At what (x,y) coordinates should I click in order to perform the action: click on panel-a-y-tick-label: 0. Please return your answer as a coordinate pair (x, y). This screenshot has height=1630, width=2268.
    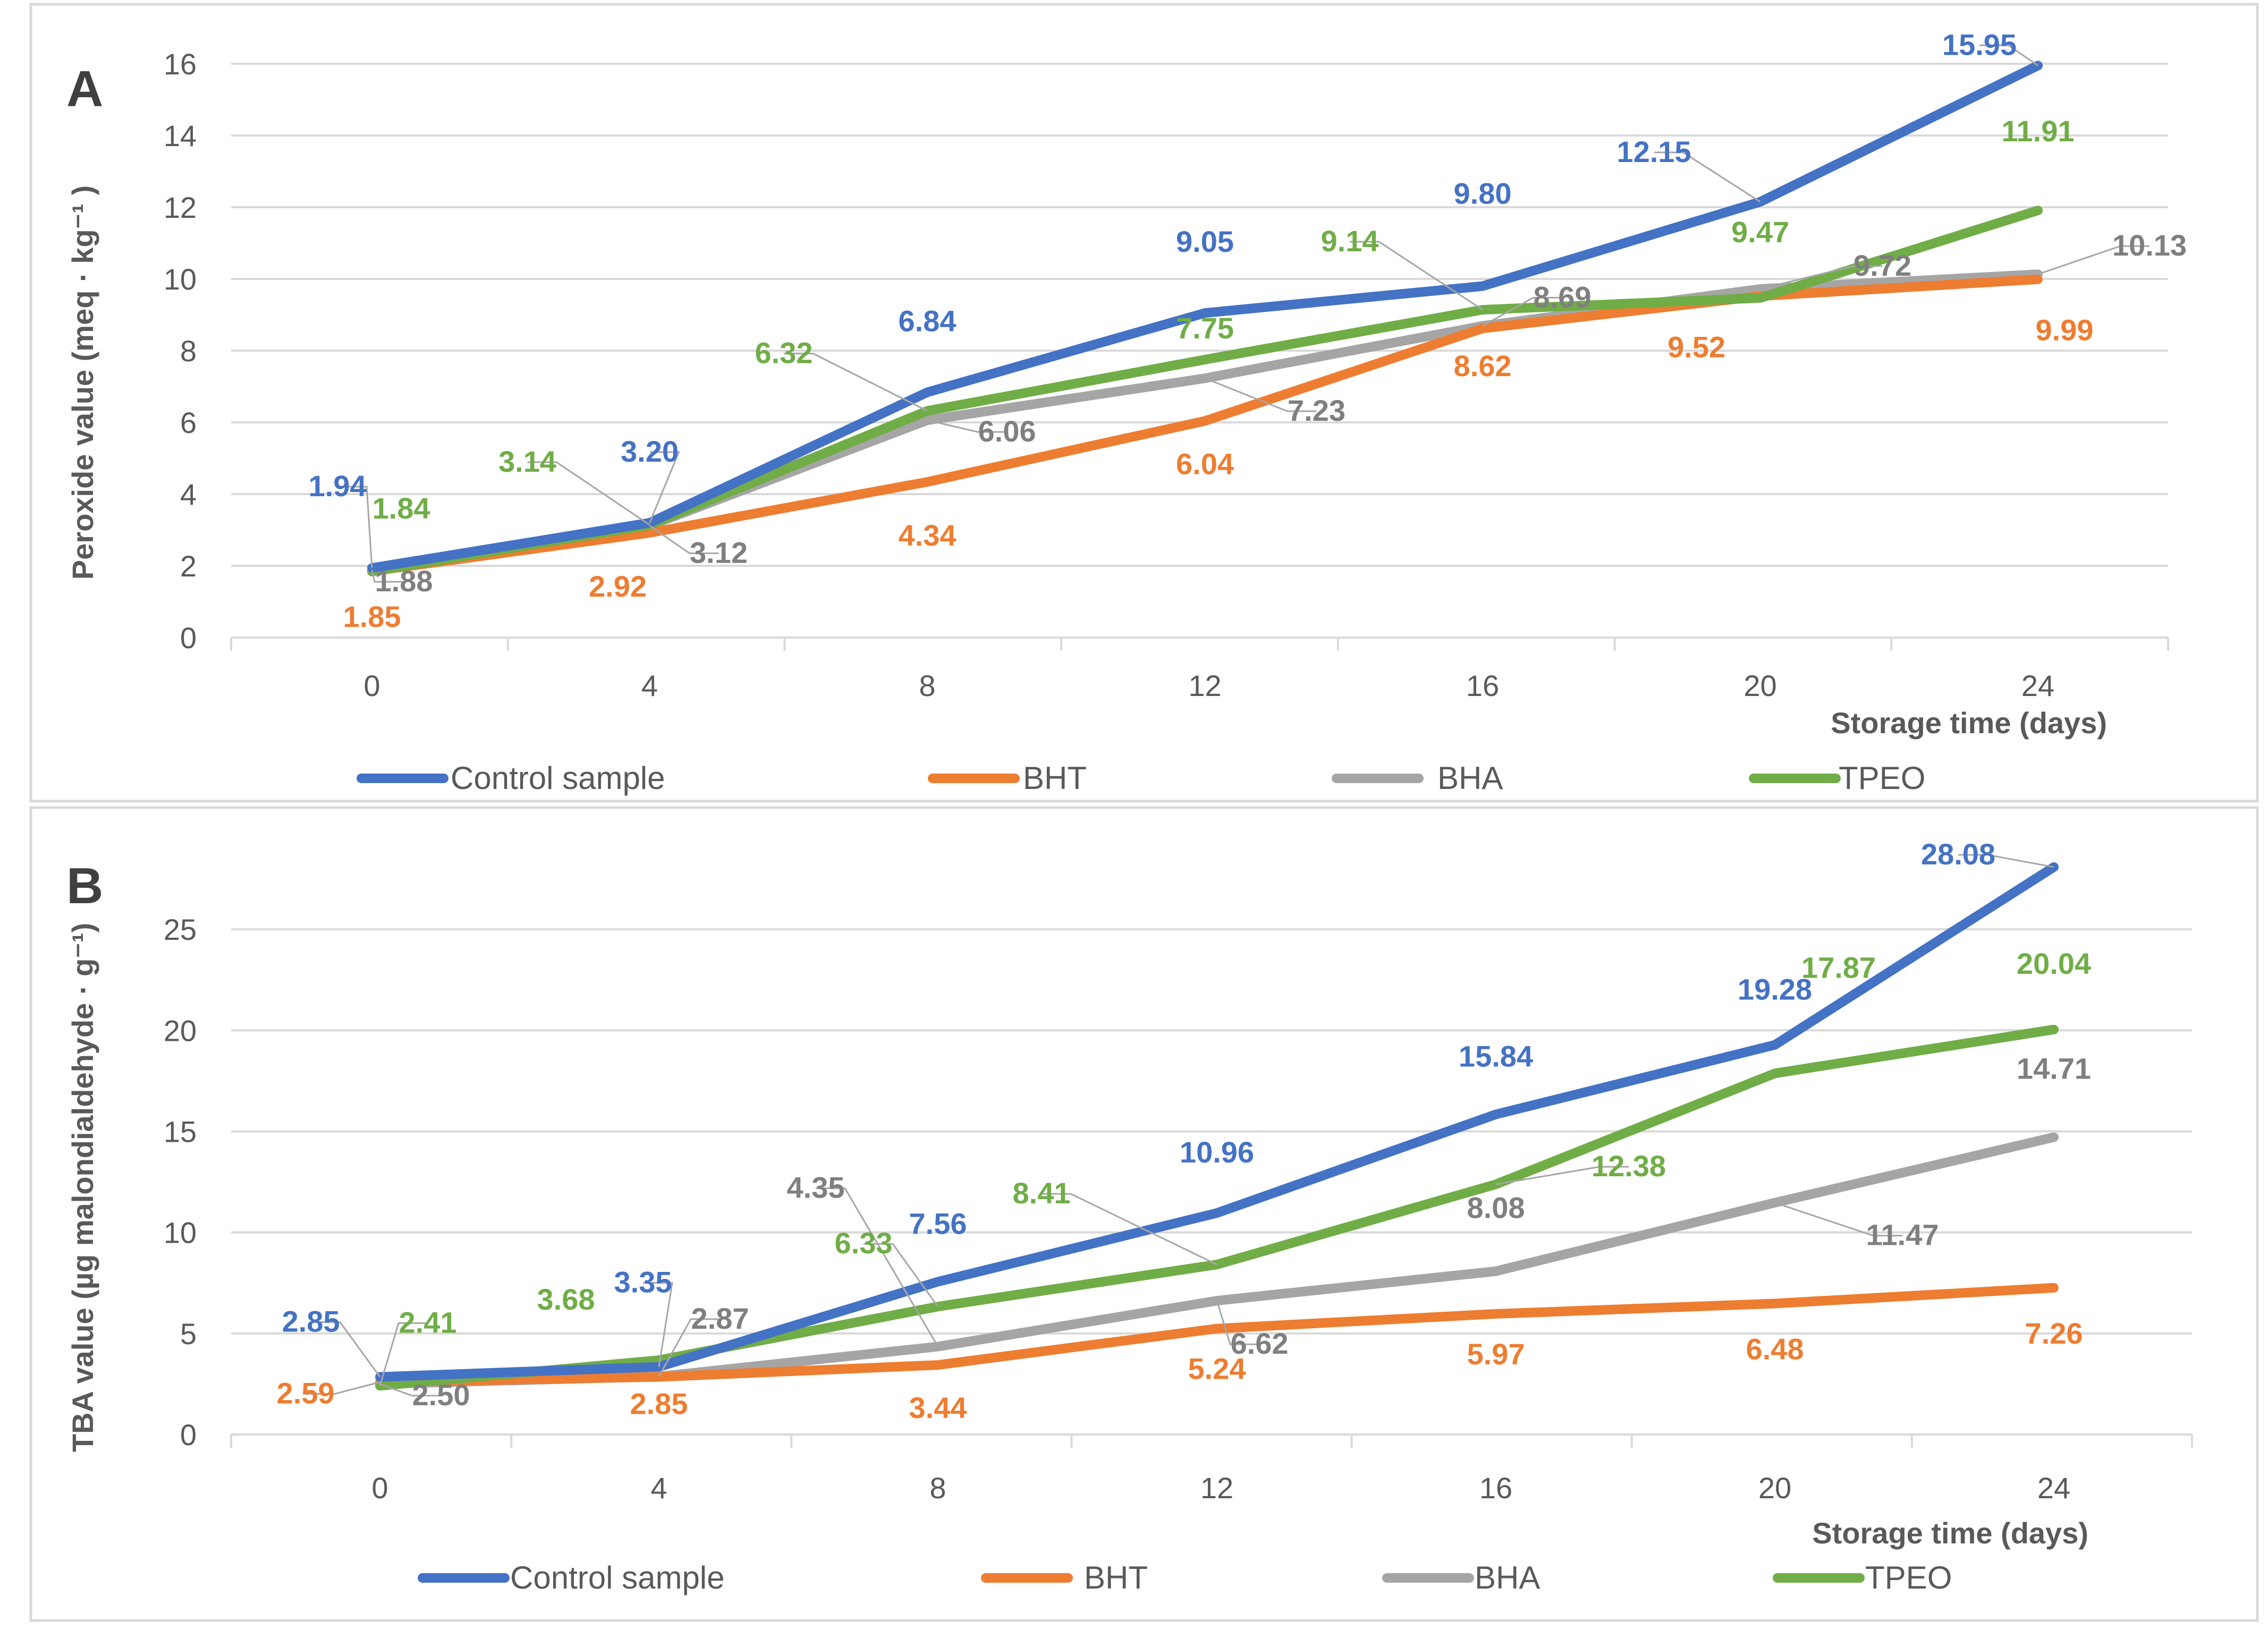
    Looking at the image, I should click on (188, 638).